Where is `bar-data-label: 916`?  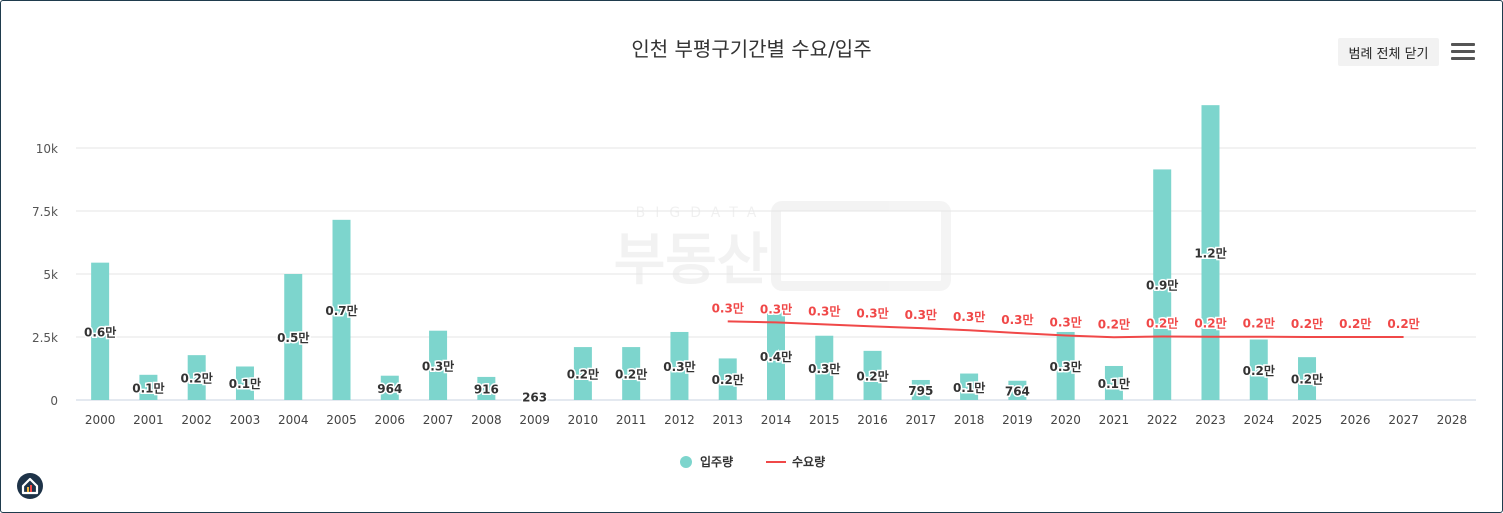
bar-data-label: 916 is located at coordinates (486, 389).